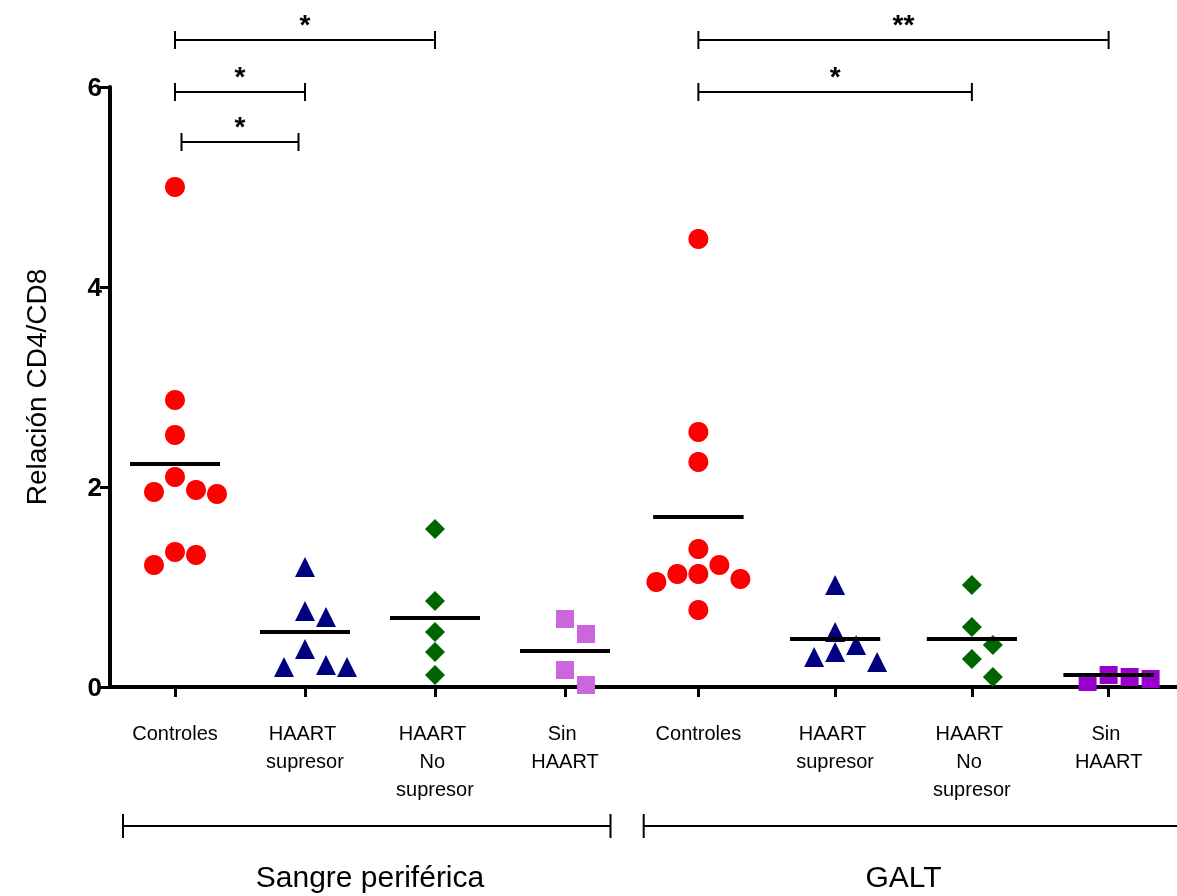  Describe the element at coordinates (94, 487) in the screenshot. I see `y-tick-label: 2` at that location.